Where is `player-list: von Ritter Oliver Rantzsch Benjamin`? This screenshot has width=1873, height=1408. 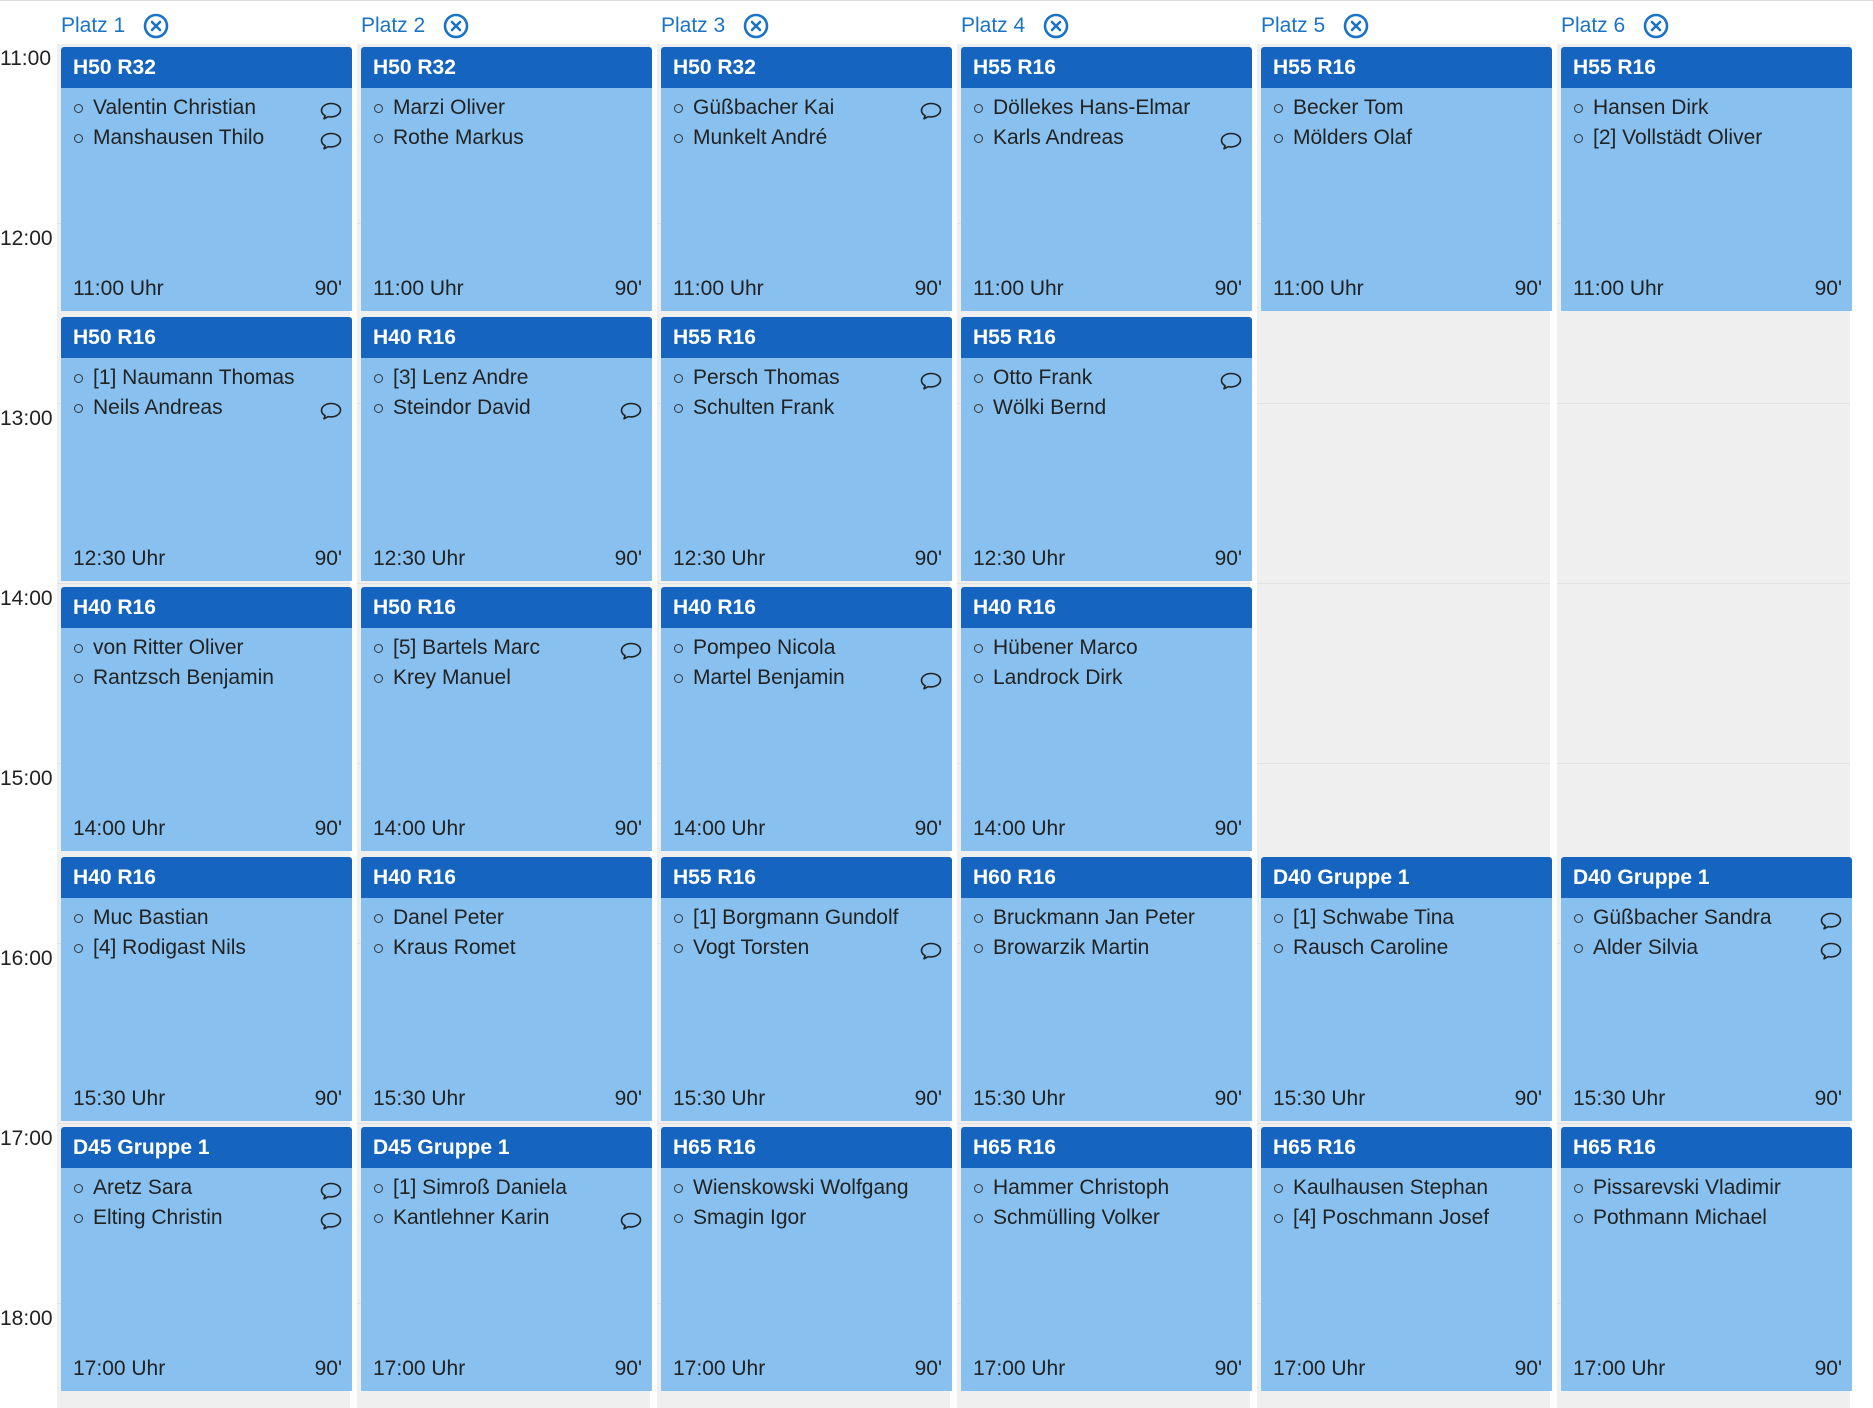 player-list: von Ritter Oliver Rantzsch Benjamin is located at coordinates (206, 660).